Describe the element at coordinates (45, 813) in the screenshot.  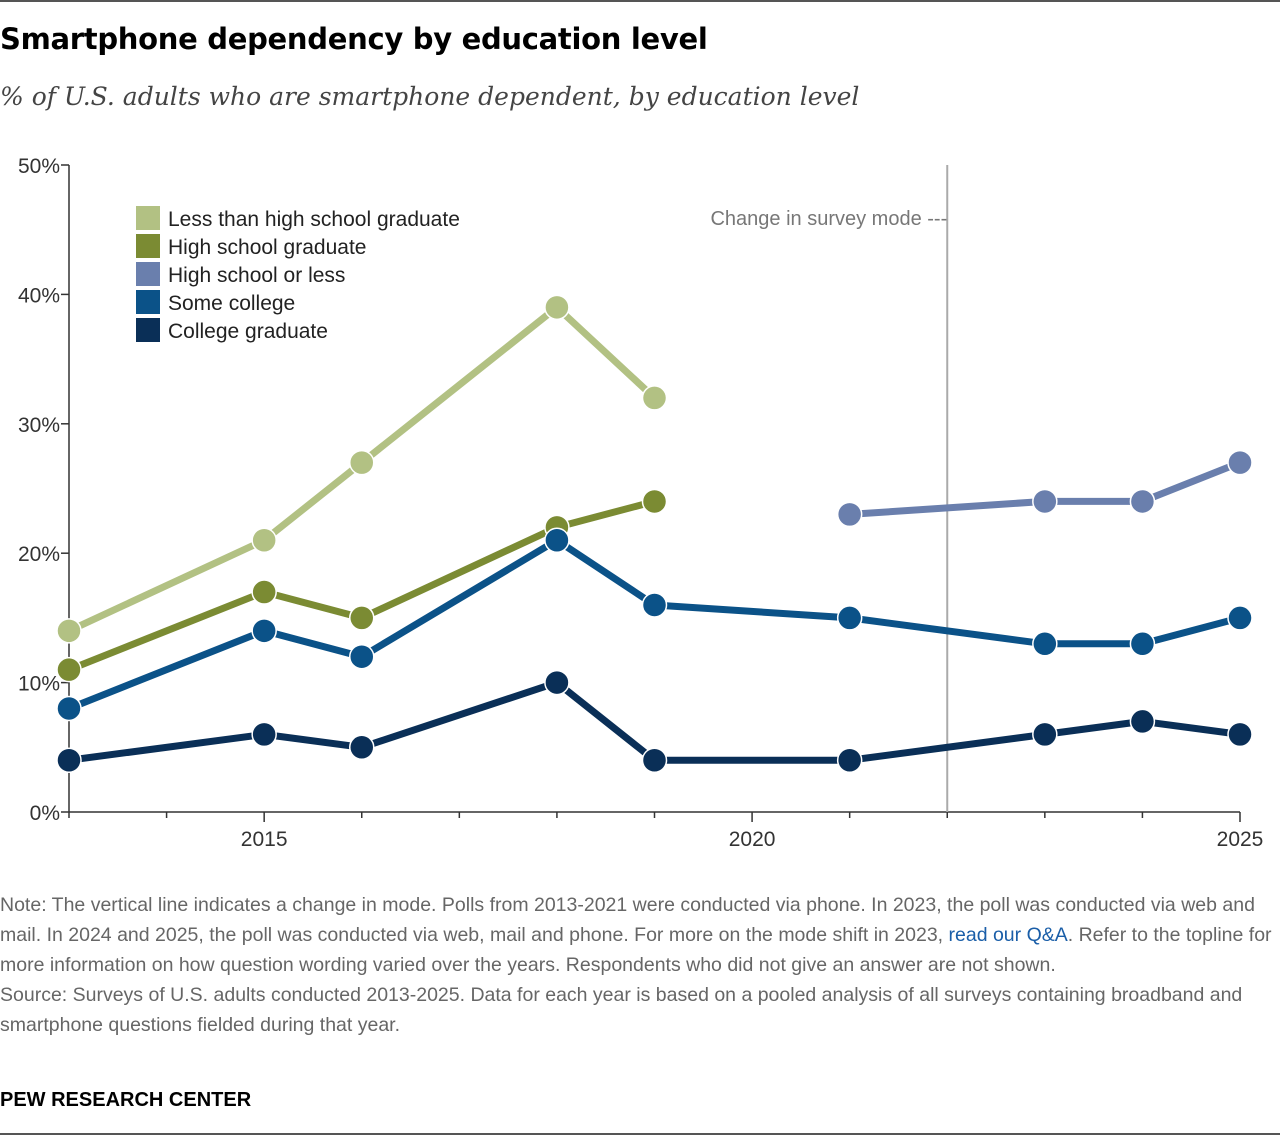
I see `y-tick-label: 0%` at that location.